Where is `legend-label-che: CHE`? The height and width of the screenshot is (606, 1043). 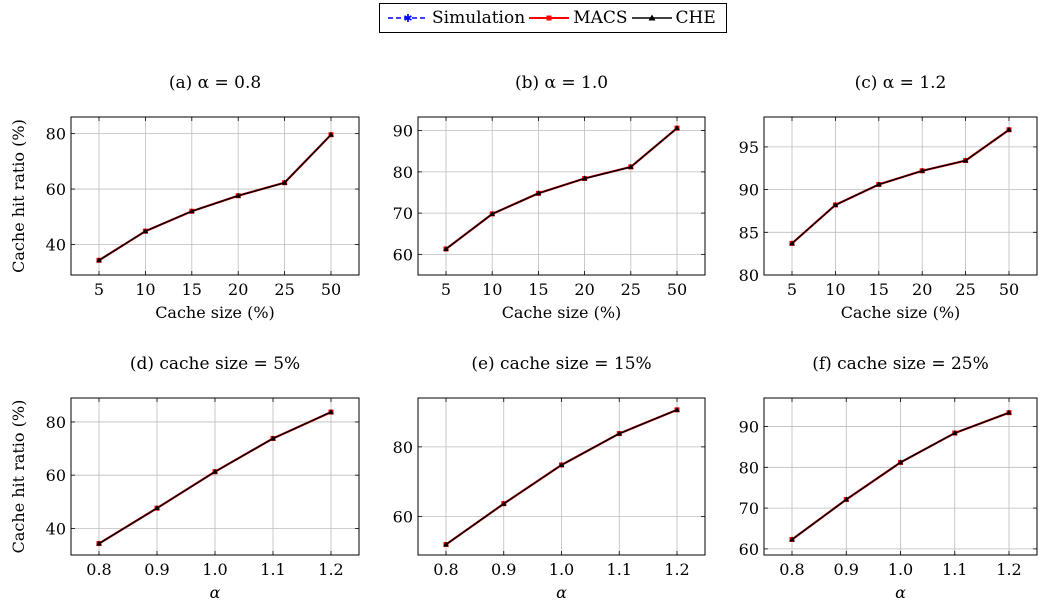
legend-label-che: CHE is located at coordinates (695, 18).